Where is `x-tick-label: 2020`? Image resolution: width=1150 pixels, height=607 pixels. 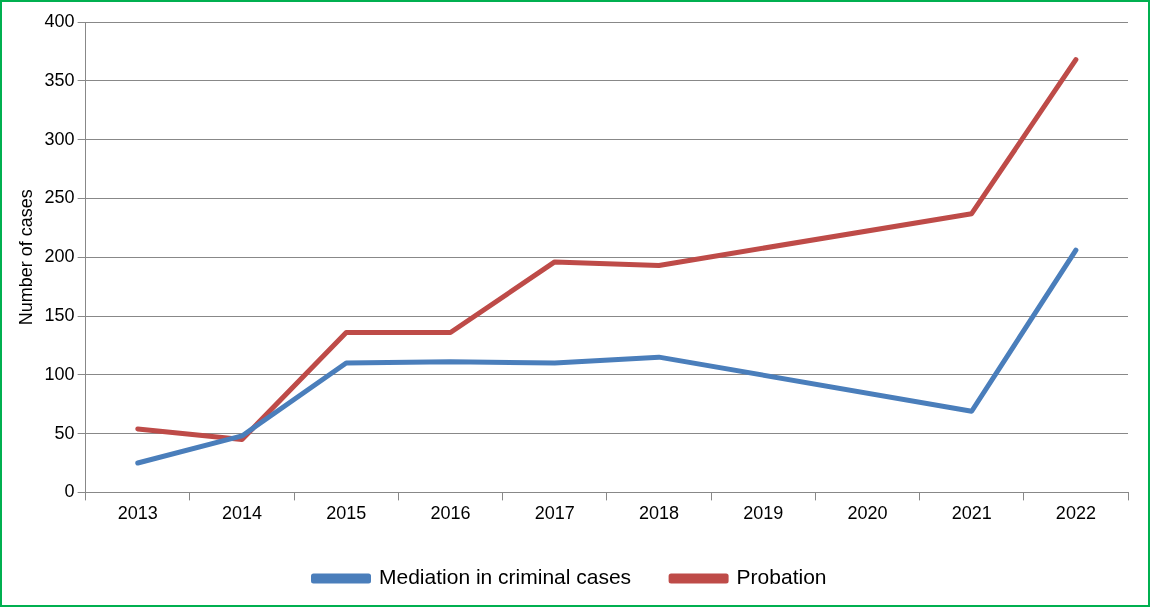 x-tick-label: 2020 is located at coordinates (867, 513).